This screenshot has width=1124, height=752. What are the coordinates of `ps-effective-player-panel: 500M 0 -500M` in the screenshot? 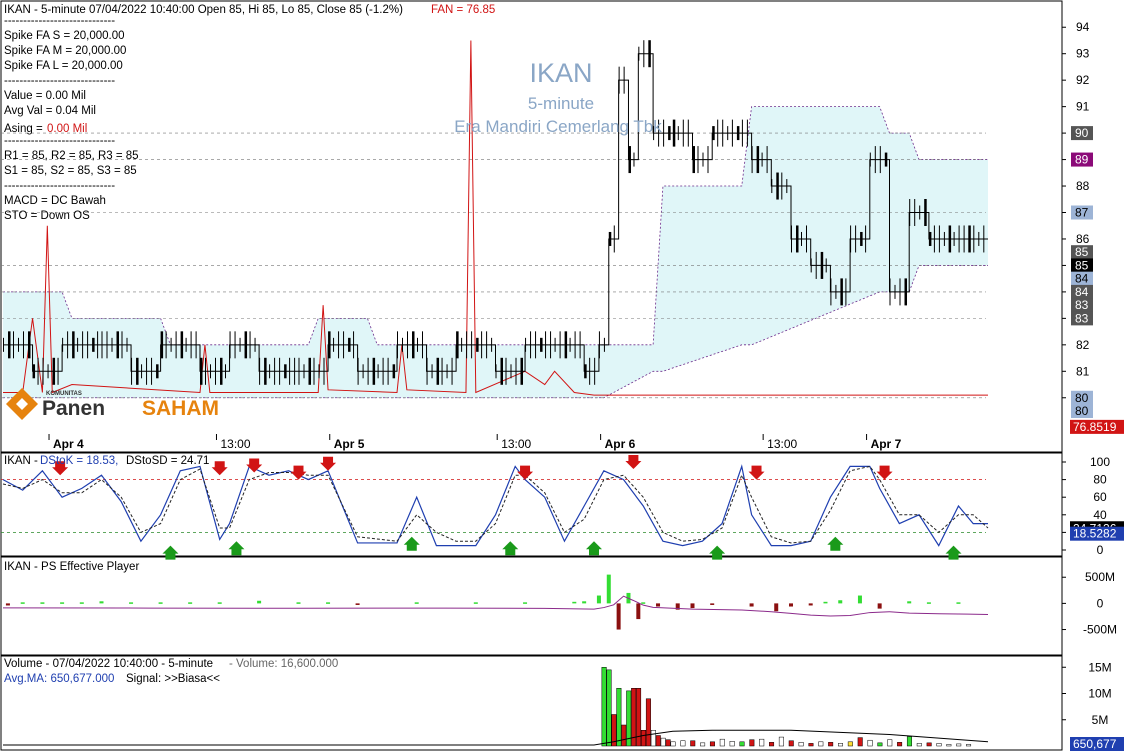 It's located at (559, 603).